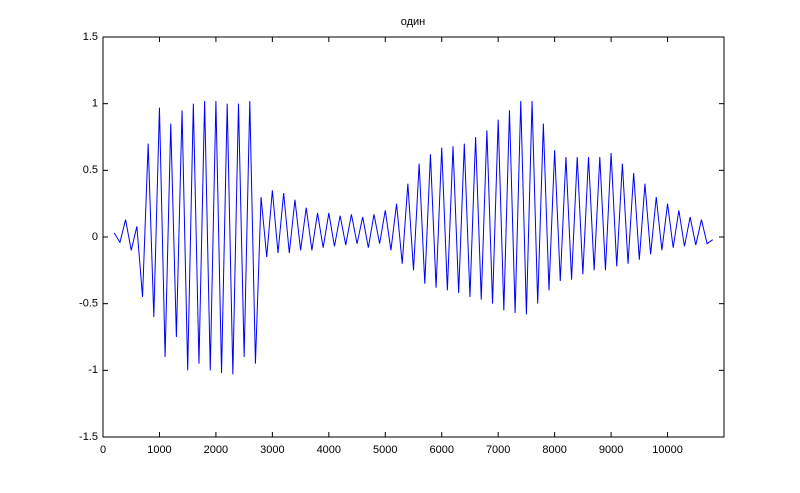 The width and height of the screenshot is (800, 493). Describe the element at coordinates (554, 450) in the screenshot. I see `x-tick-label: 8000` at that location.